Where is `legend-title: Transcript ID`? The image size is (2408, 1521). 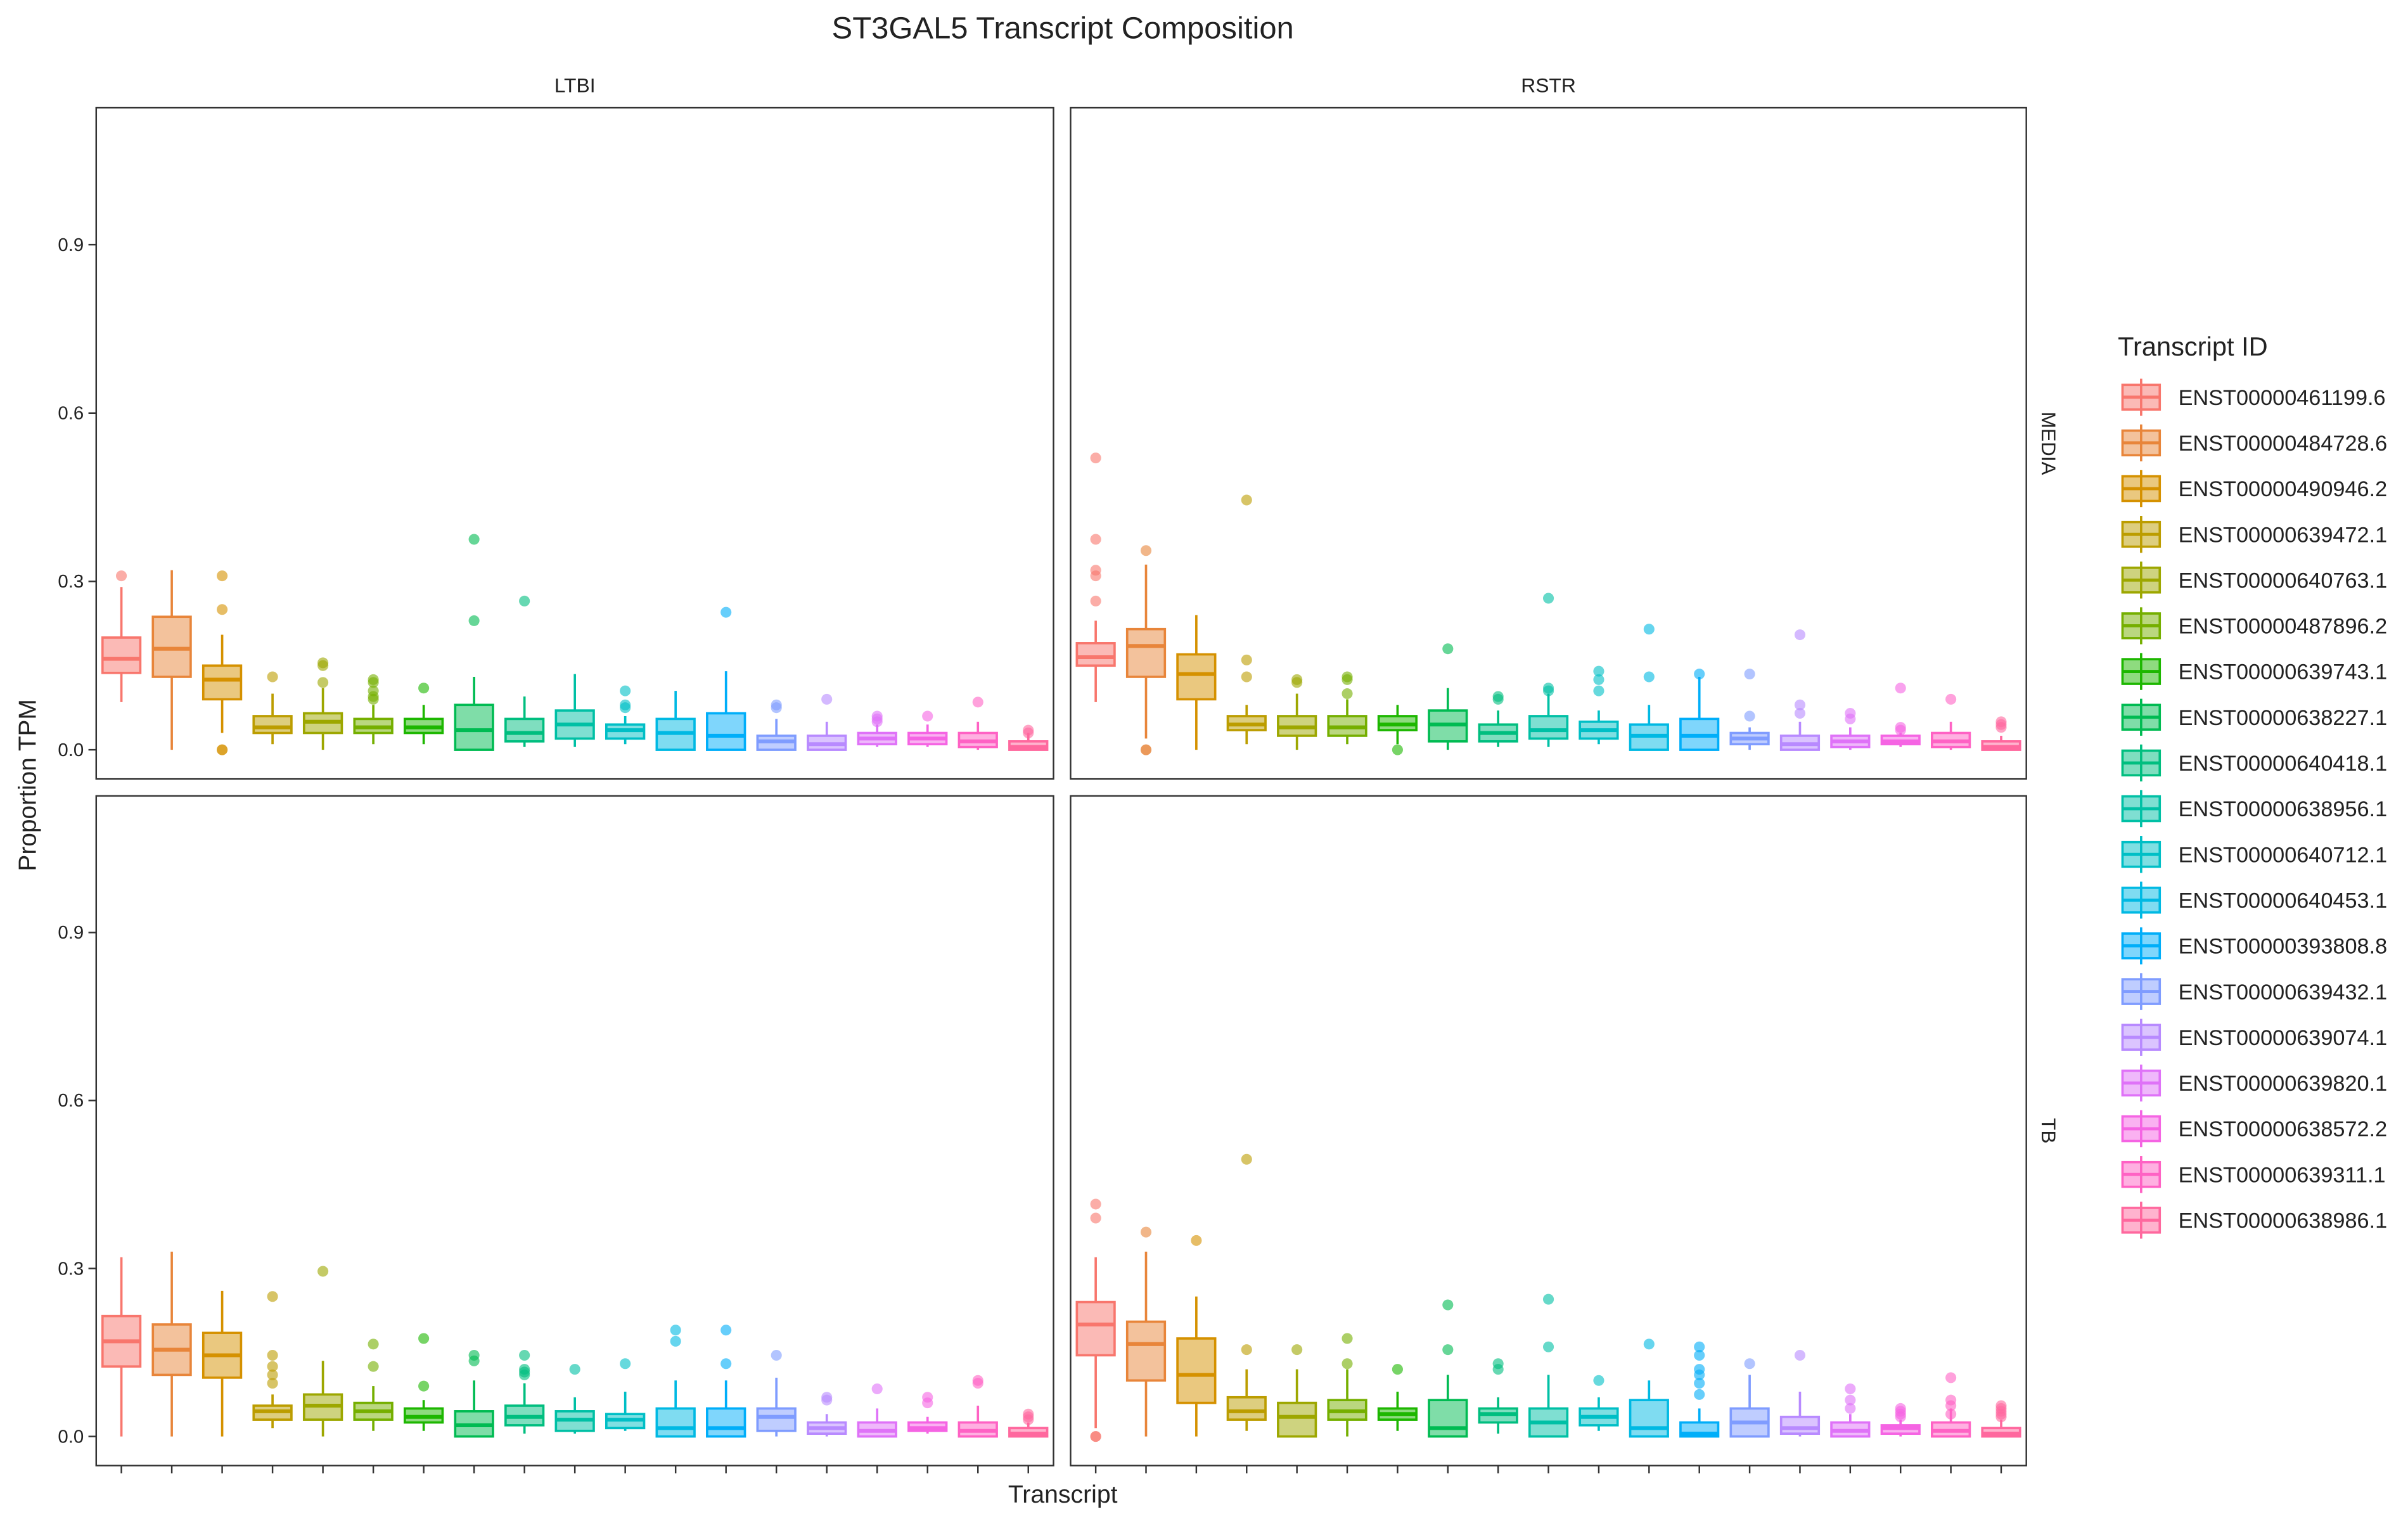
legend-title: Transcript ID is located at coordinates (2193, 346).